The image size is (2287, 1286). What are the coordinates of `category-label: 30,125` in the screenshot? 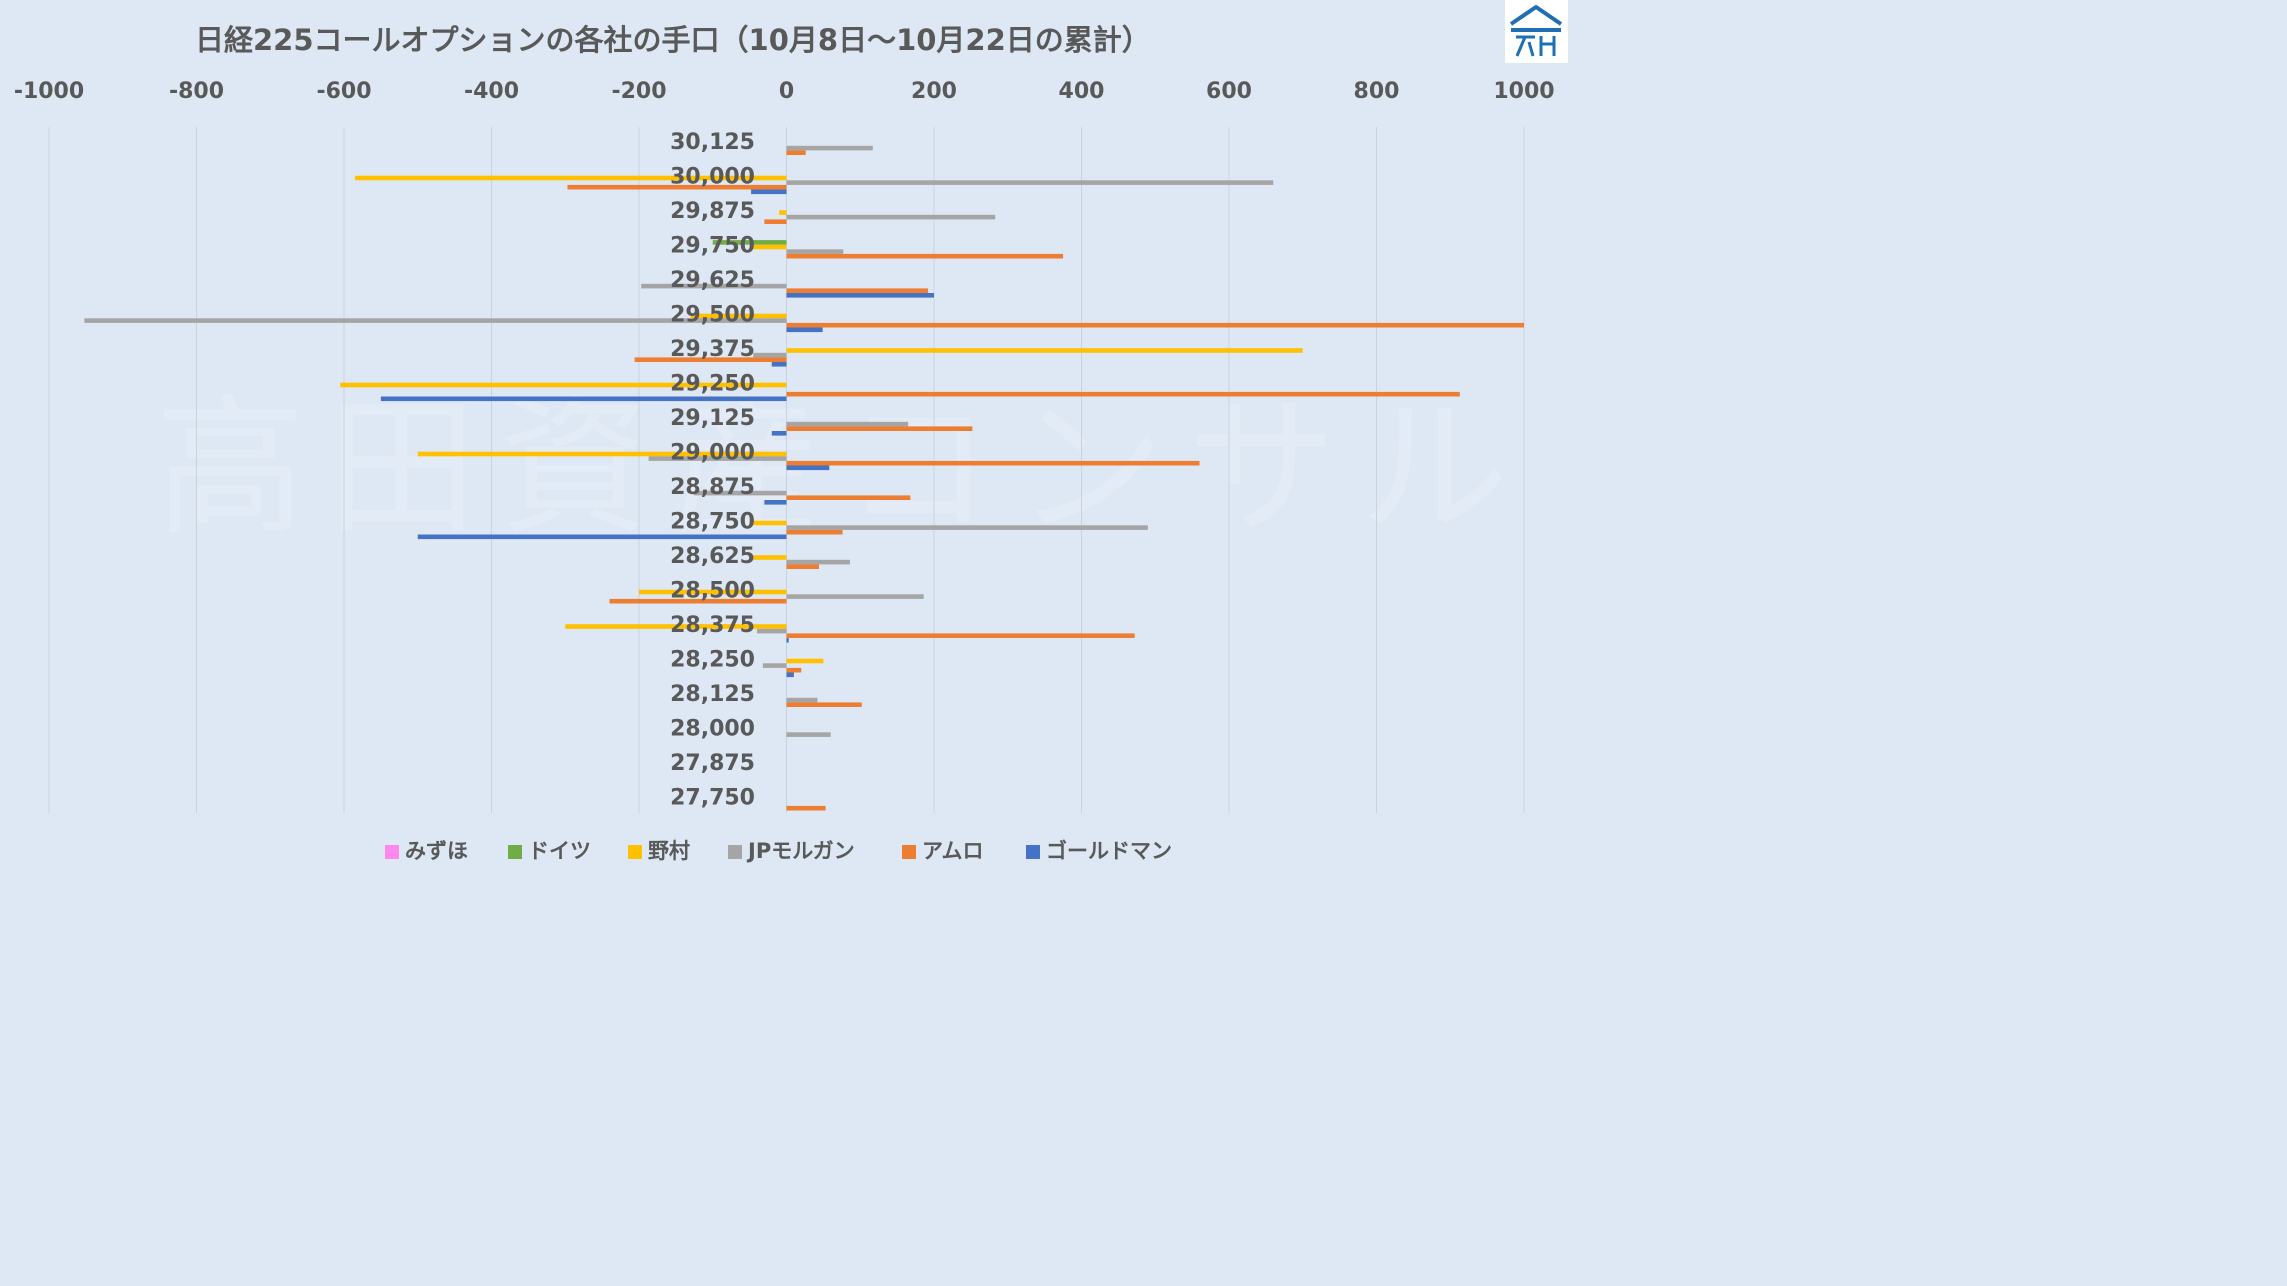 It's located at (712, 142).